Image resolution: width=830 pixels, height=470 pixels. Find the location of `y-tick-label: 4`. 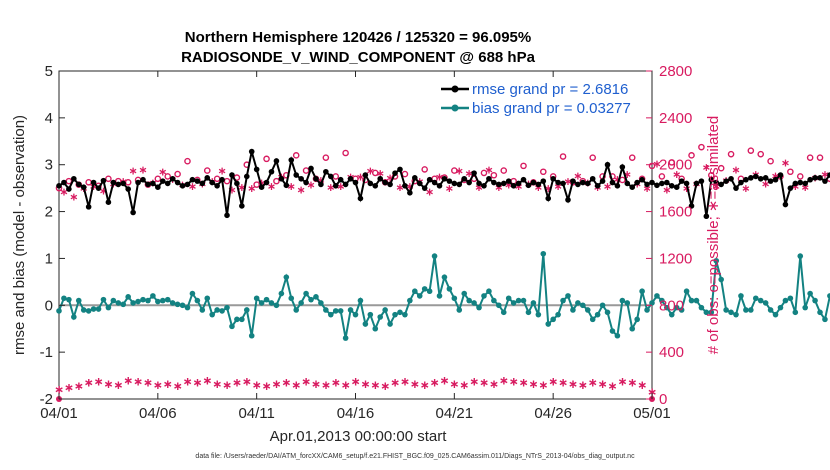

y-tick-label: 4 is located at coordinates (49, 118).